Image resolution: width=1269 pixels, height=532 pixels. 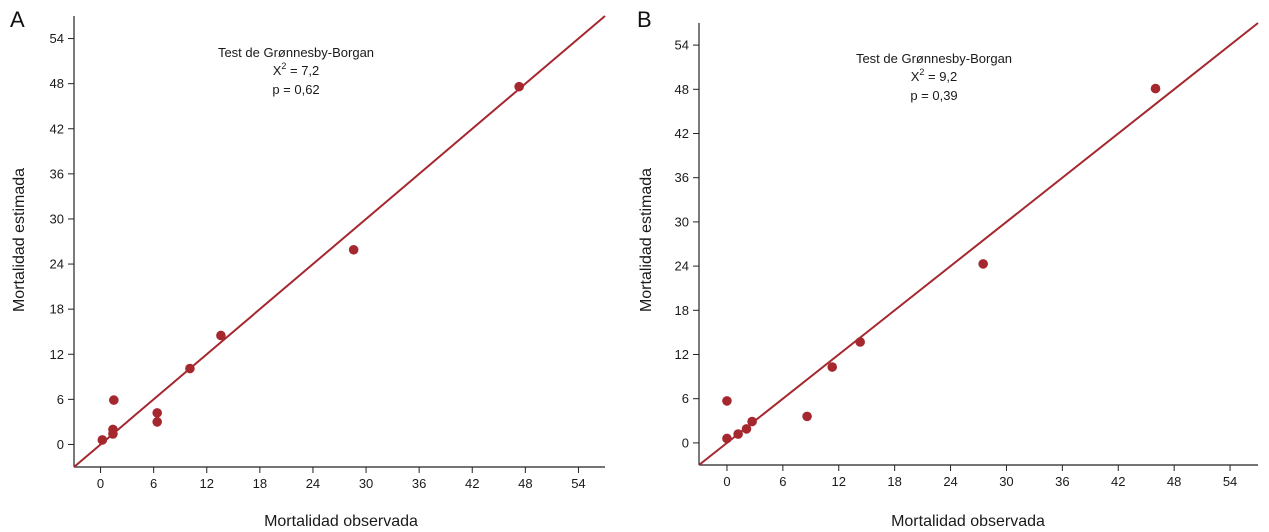 I want to click on panel-a-letter: A, so click(x=17, y=19).